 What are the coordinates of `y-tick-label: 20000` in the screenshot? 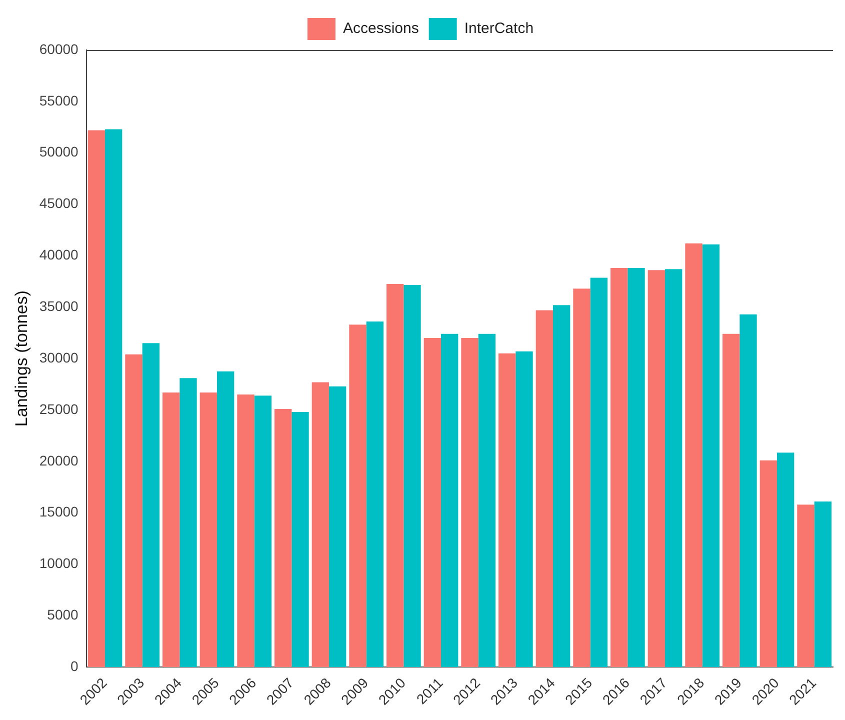 It's located at (59, 460).